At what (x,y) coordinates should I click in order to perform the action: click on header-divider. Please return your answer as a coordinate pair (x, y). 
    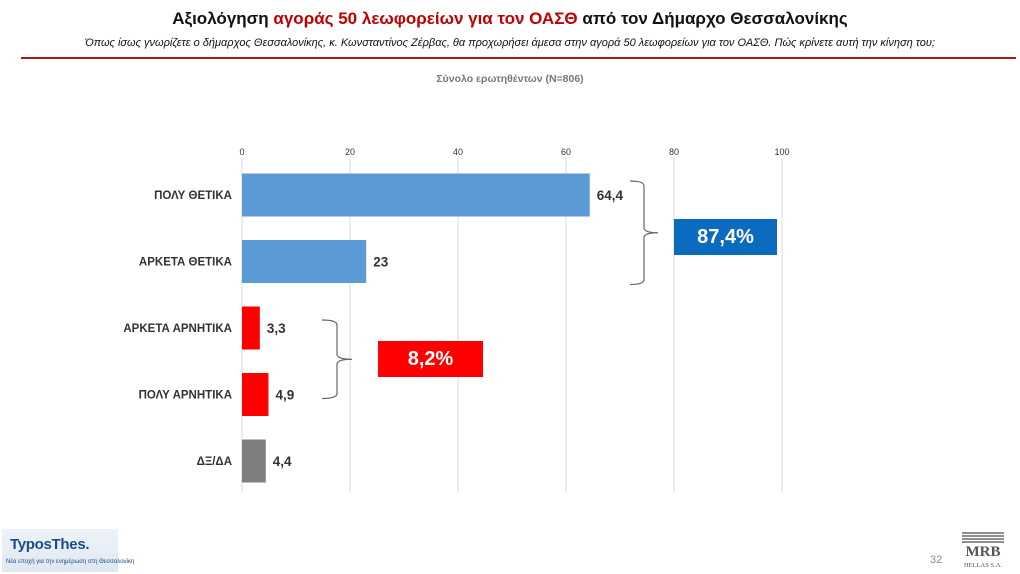
    Looking at the image, I should click on (518, 58).